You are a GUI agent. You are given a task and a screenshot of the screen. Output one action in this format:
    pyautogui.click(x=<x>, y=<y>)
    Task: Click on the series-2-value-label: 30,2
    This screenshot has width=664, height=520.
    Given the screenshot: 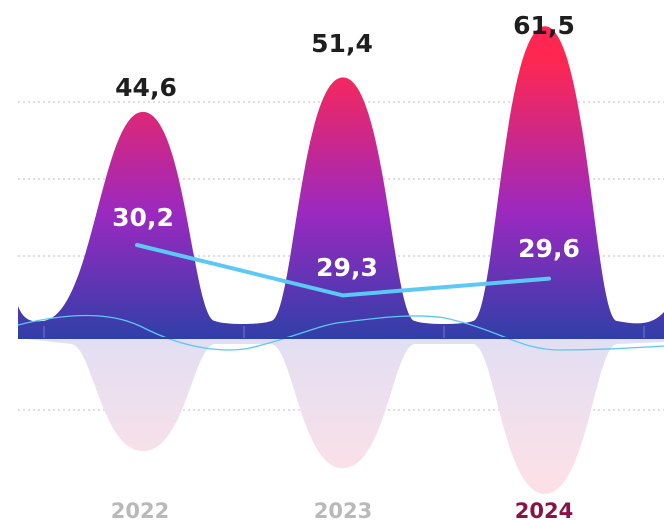 What is the action you would take?
    pyautogui.click(x=143, y=217)
    